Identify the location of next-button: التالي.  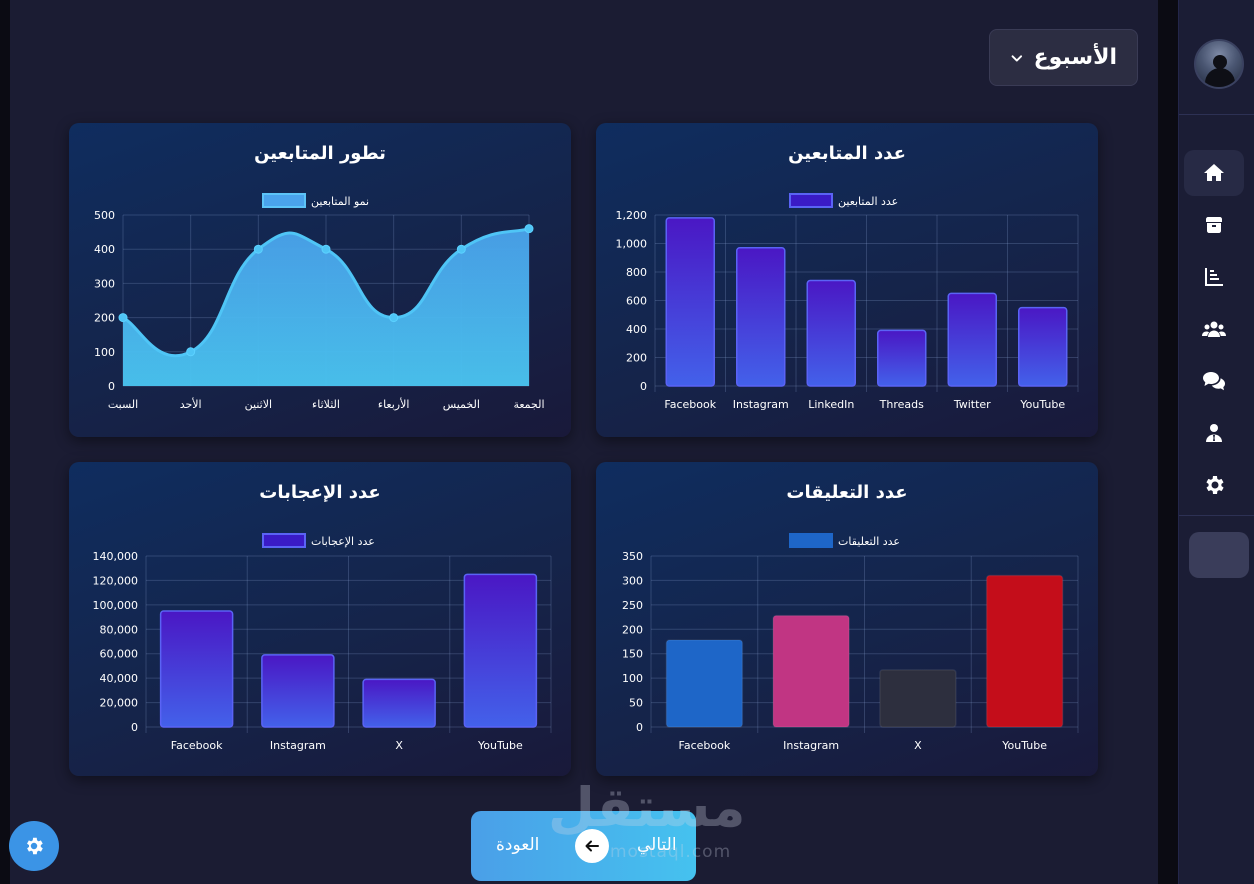
(657, 845).